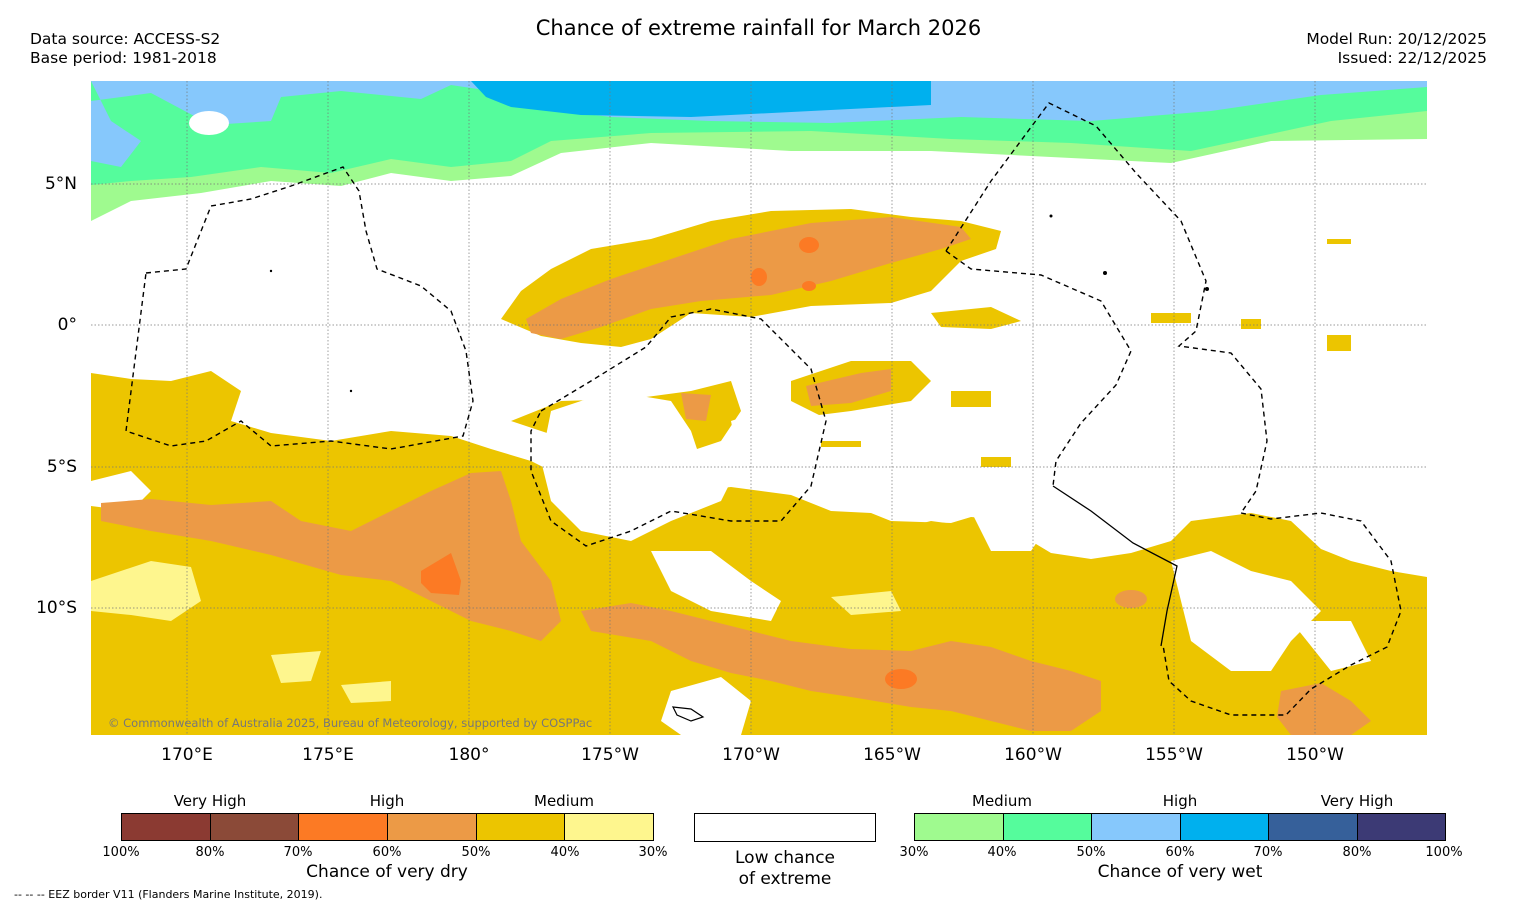  Describe the element at coordinates (387, 872) in the screenshot. I see `dry-legend-label: Chance of very dry` at that location.